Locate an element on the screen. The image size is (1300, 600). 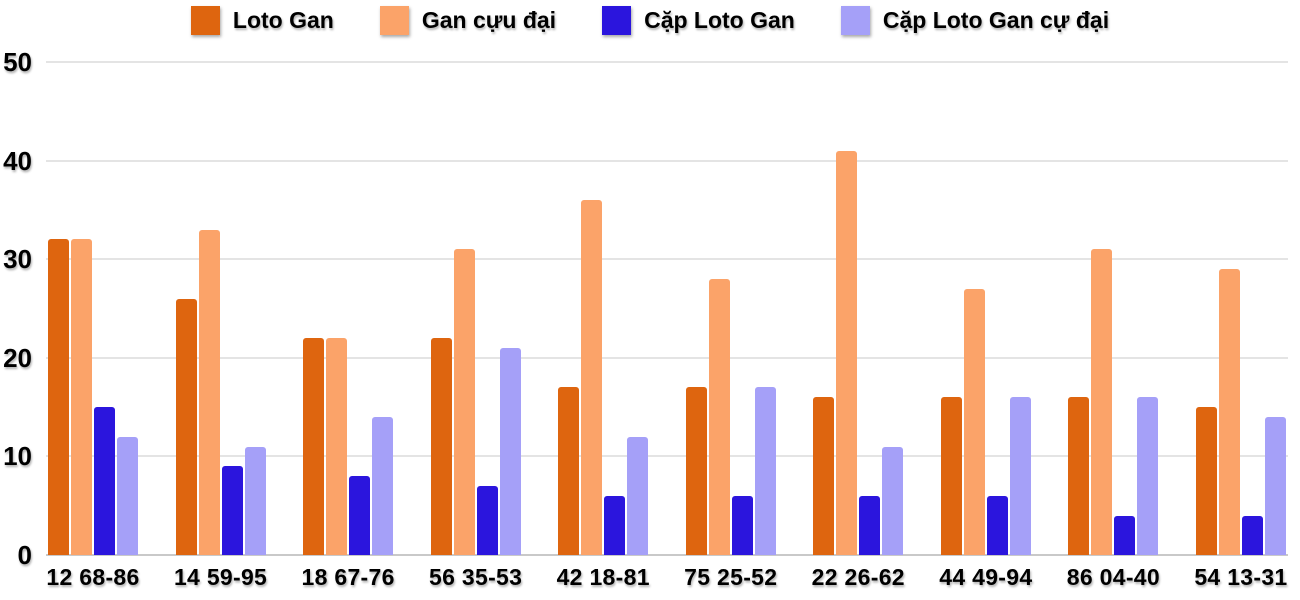
bar-group-44-49-94: 44 49-94 is located at coordinates (985, 326).